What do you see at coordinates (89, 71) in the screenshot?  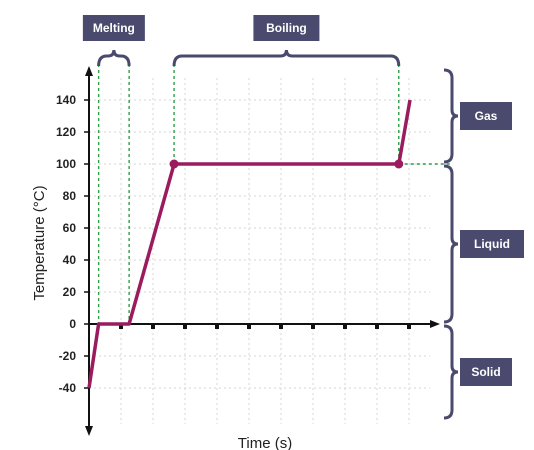 I see `y-axis-arrow-up` at bounding box center [89, 71].